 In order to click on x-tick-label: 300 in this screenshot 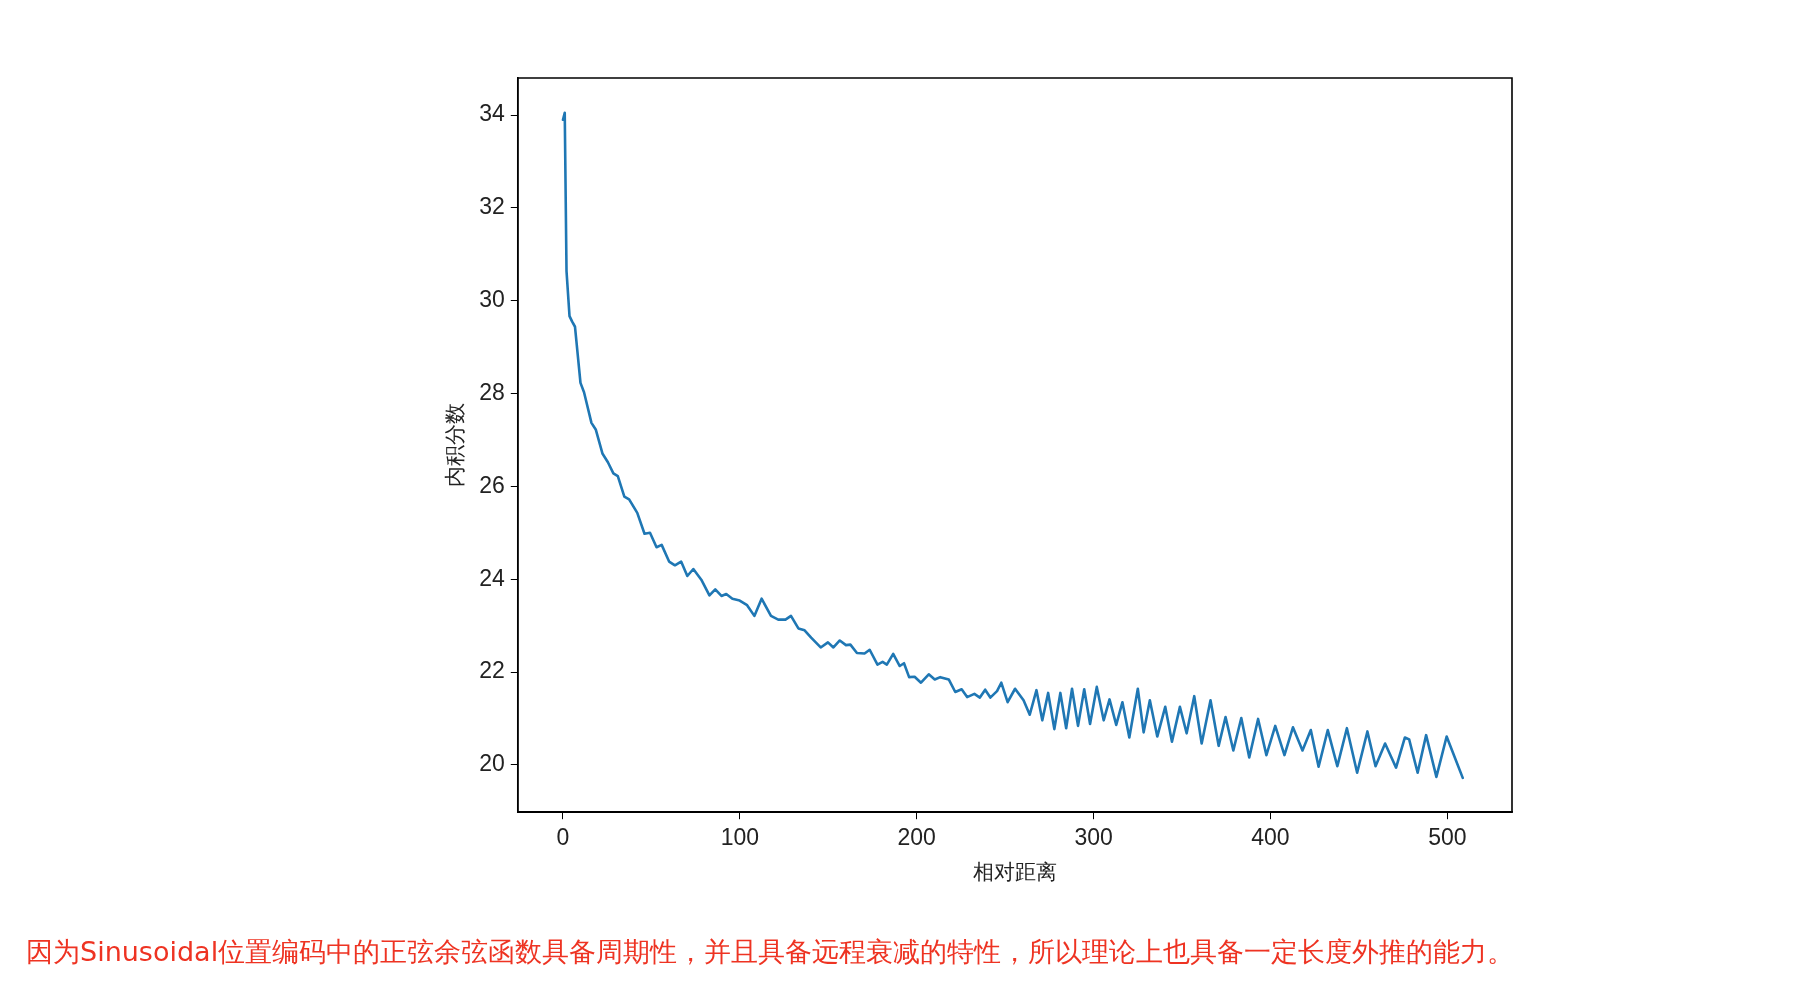, I will do `click(1093, 837)`.